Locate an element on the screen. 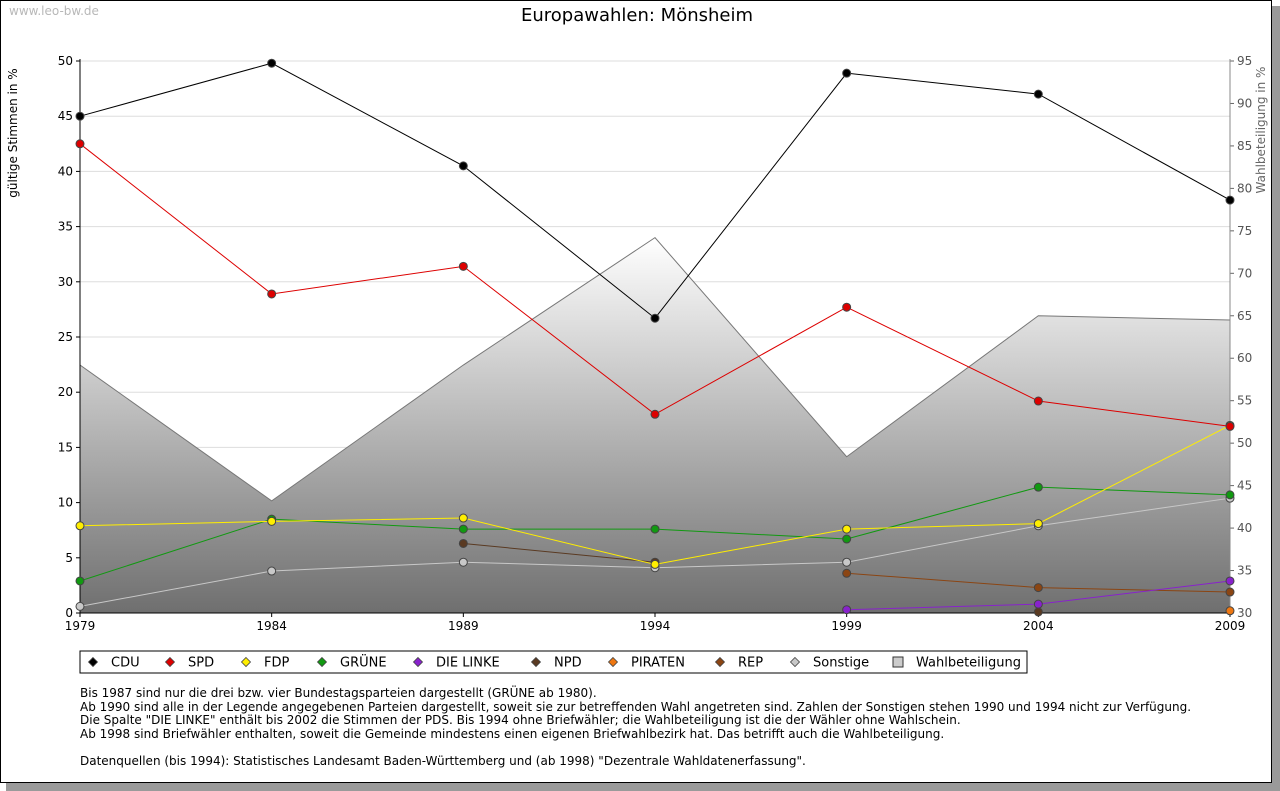 This screenshot has width=1280, height=791. y-tick-label: 15 is located at coordinates (65, 447).